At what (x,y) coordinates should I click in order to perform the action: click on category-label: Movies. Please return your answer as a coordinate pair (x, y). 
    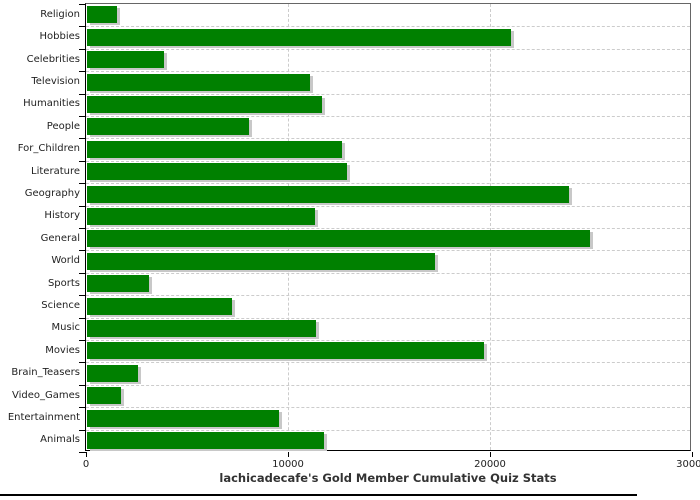
    Looking at the image, I should click on (62, 350).